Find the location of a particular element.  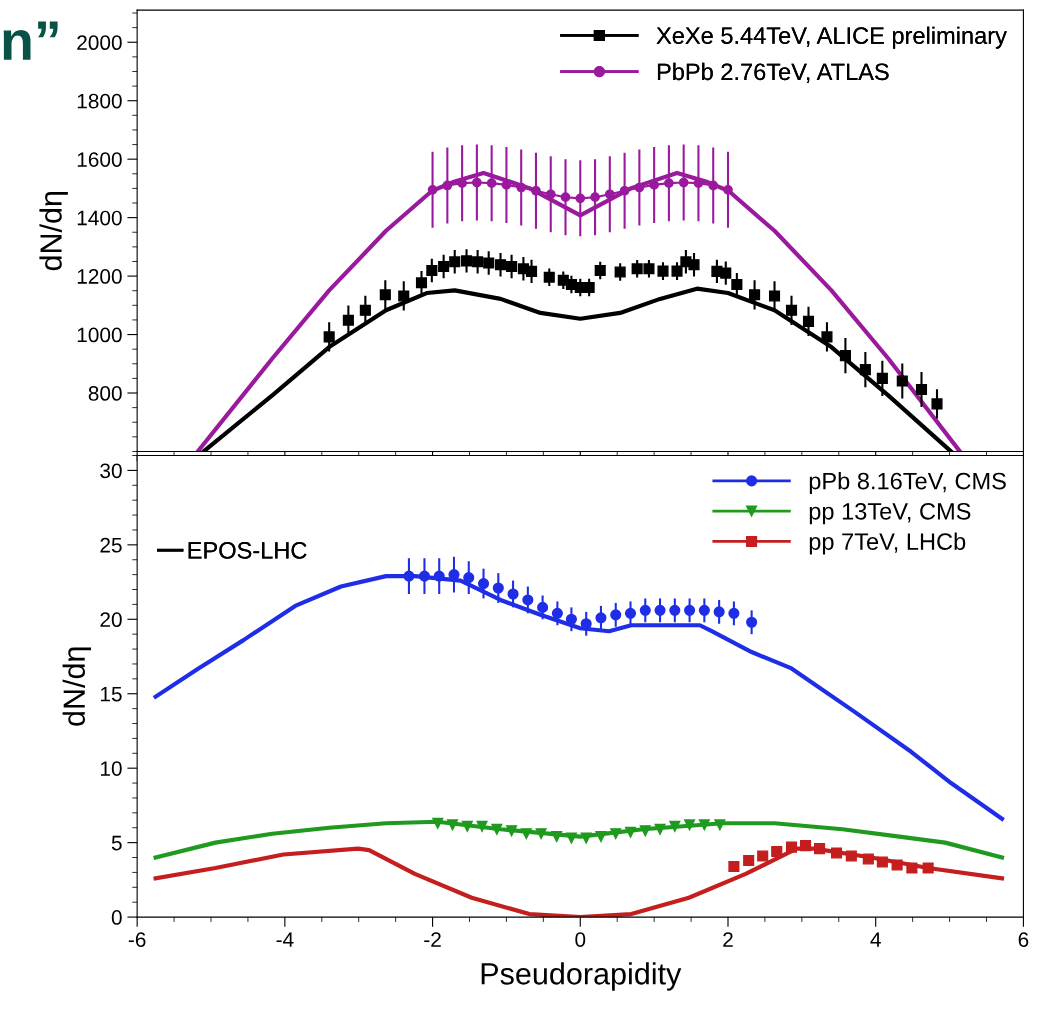

x-tick-label: -2 is located at coordinates (432, 939).